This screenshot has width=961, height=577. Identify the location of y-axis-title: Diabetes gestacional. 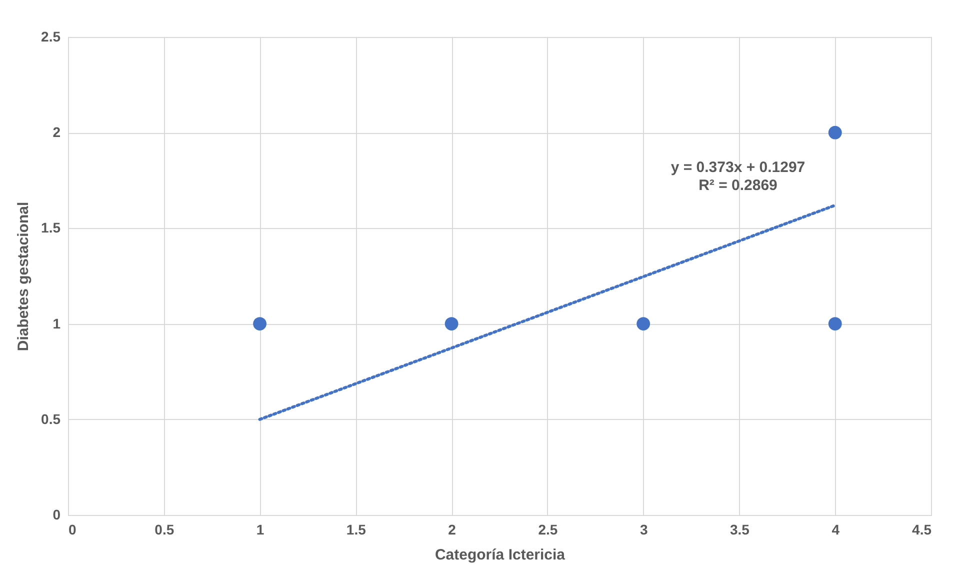
(23, 277).